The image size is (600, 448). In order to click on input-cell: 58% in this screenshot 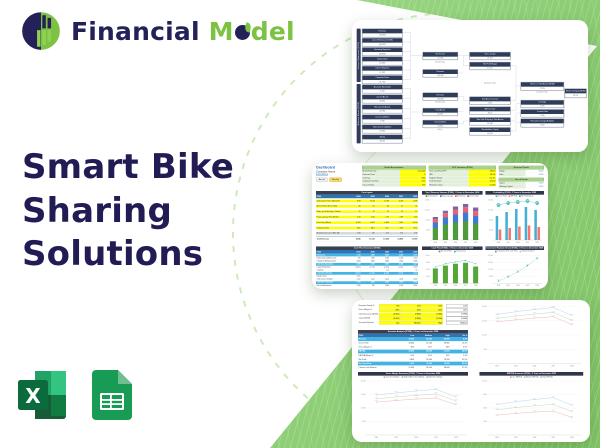, I will do `click(389, 310)`.